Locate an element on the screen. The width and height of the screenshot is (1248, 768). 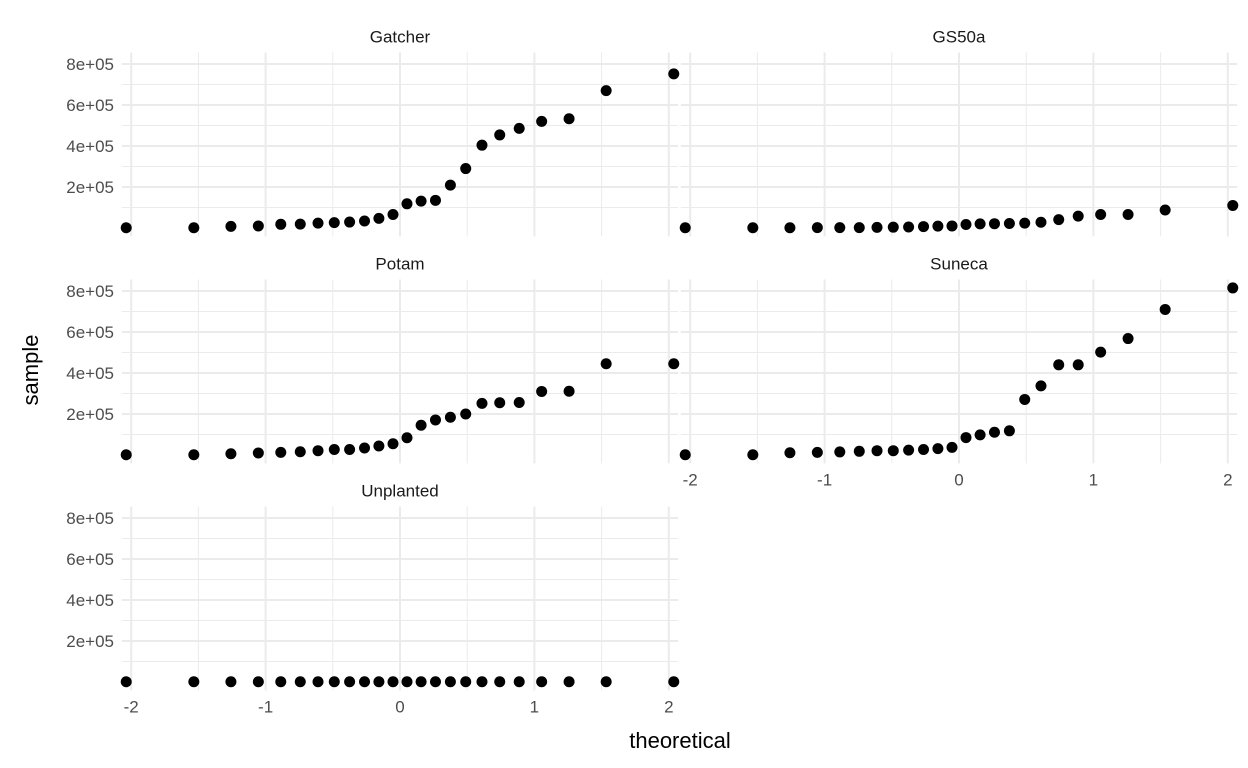
facet-strip-label: Potam is located at coordinates (399, 264).